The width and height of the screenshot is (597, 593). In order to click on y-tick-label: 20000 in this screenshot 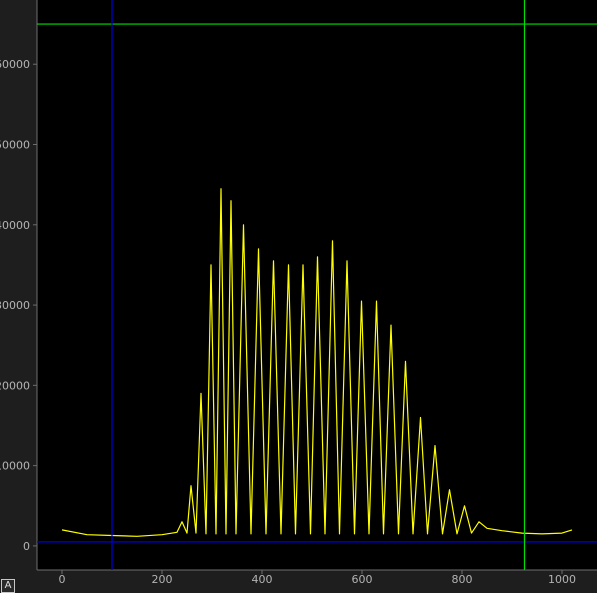, I will do `click(15, 385)`.